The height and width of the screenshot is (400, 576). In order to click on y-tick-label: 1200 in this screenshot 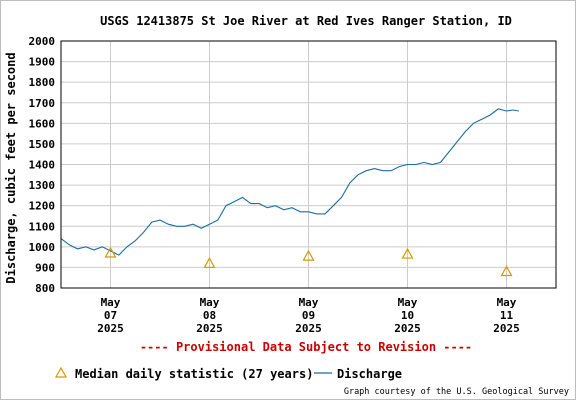, I will do `click(42, 206)`.